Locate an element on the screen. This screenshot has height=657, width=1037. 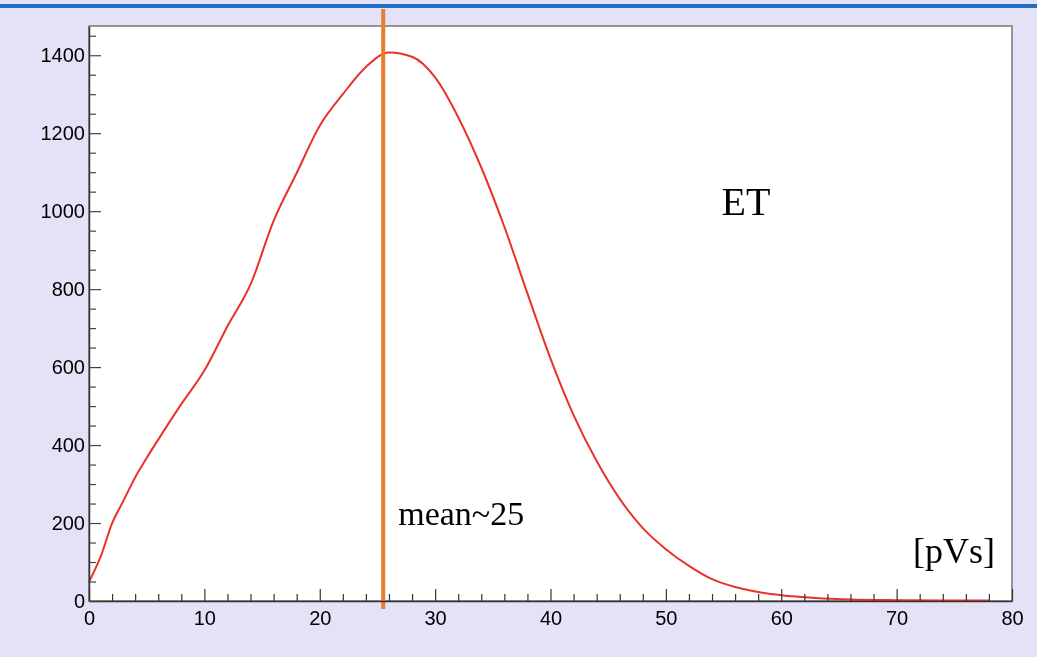
x-tick-label: 50 is located at coordinates (666, 618).